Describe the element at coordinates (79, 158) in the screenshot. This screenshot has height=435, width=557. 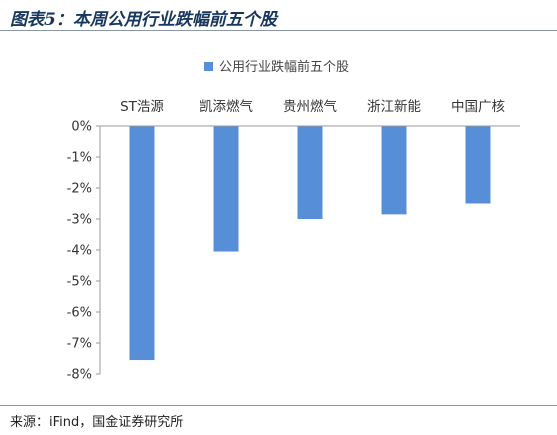
I see `y-tick-label: -1%` at that location.